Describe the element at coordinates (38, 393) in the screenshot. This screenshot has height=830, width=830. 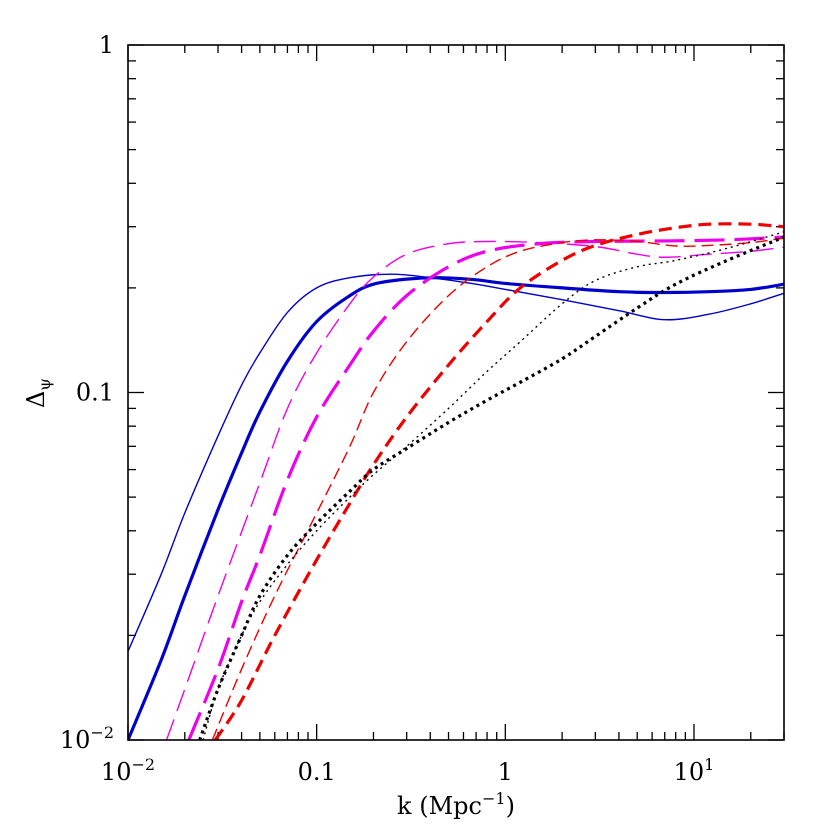
I see `y-axis-label: Δψ` at that location.